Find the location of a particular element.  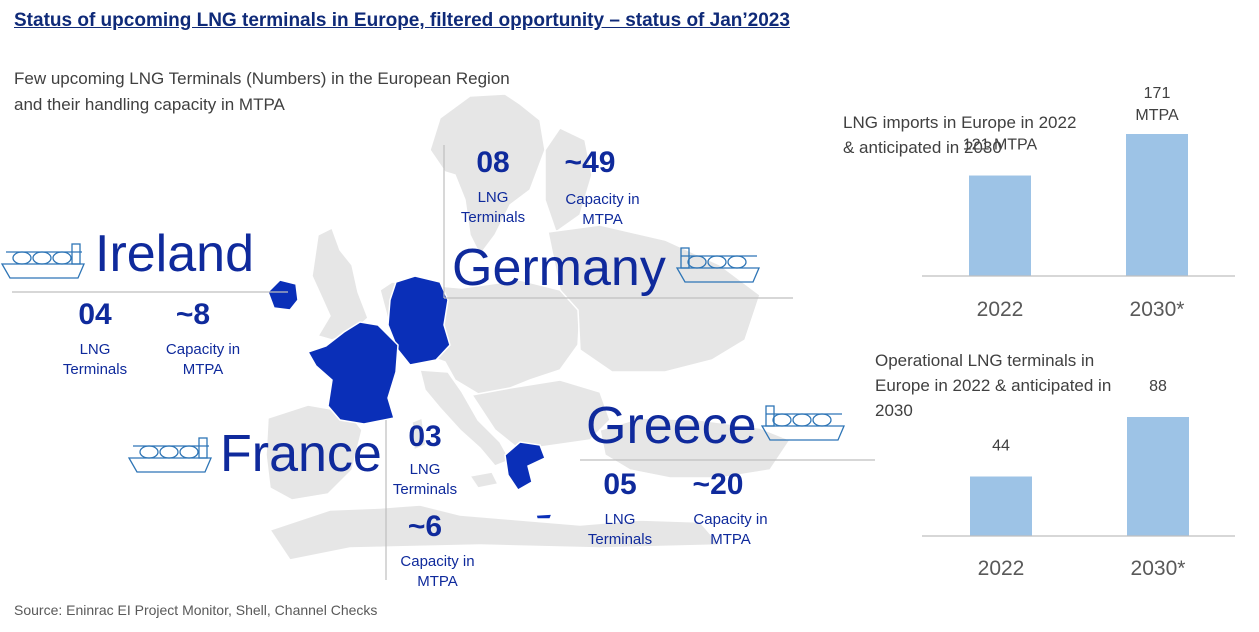

map-finland is located at coordinates (568, 180).